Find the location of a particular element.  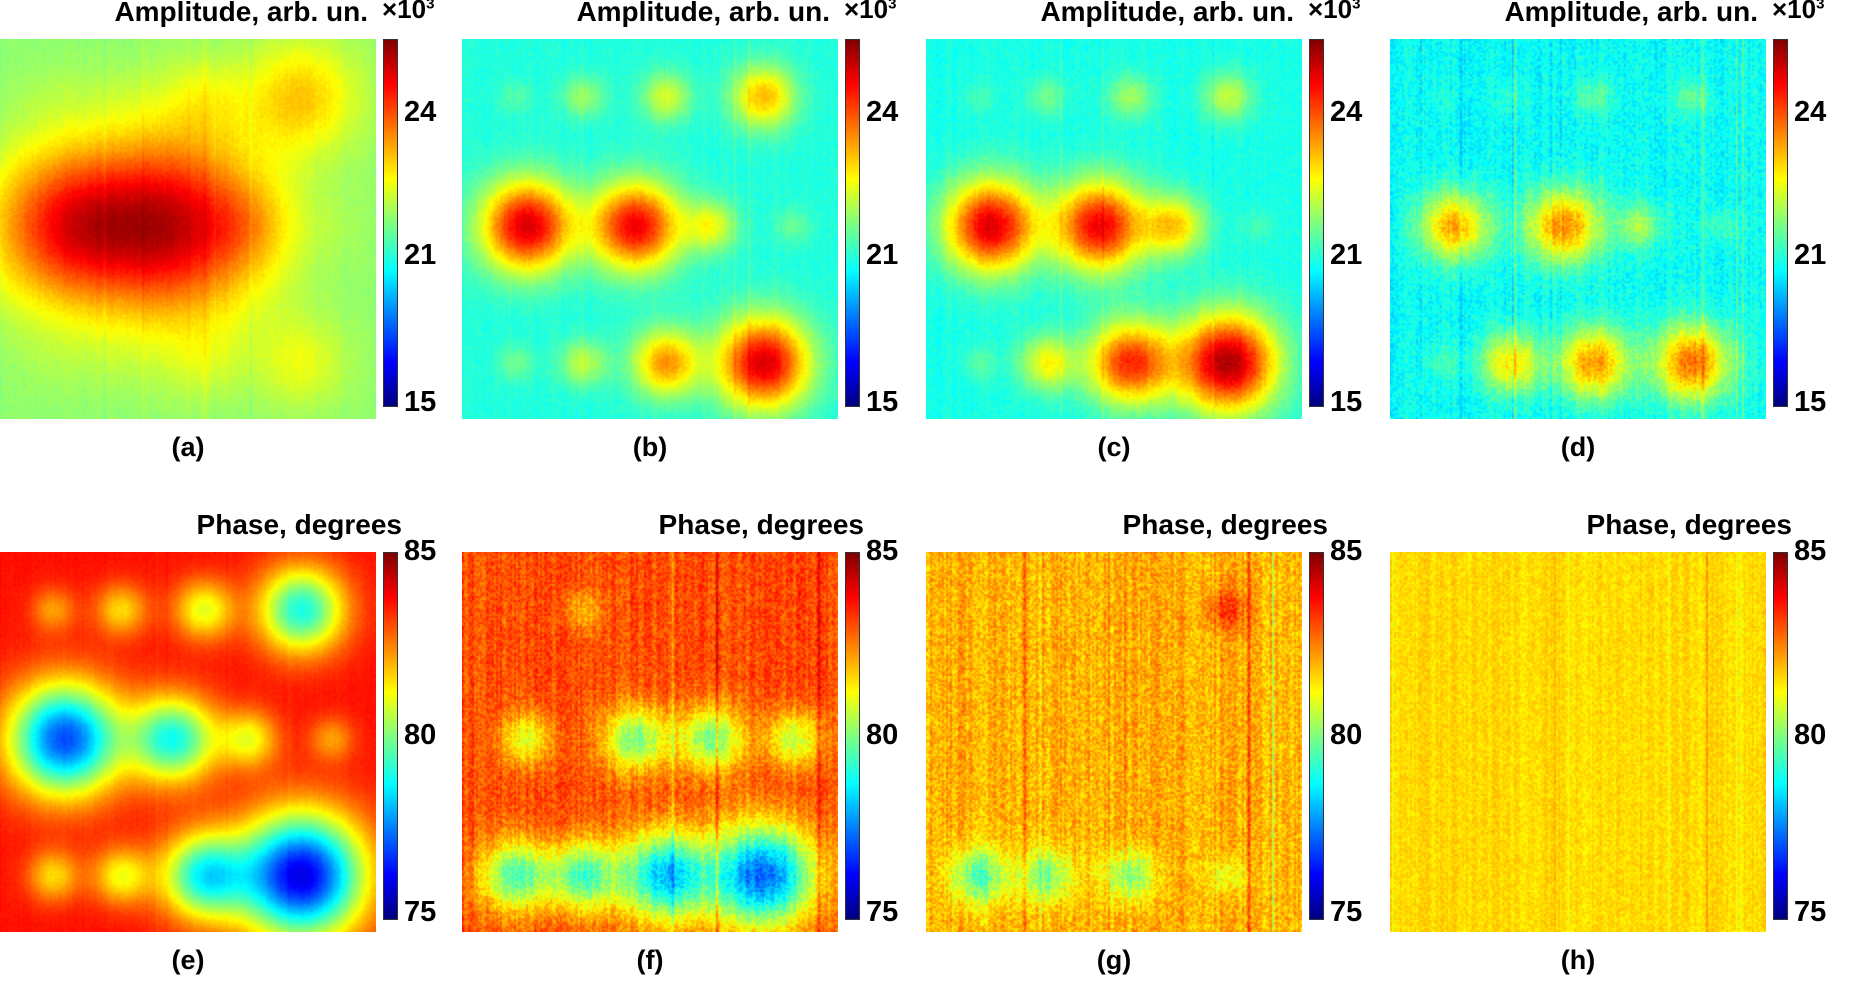

panel-label: (h) is located at coordinates (1578, 960).